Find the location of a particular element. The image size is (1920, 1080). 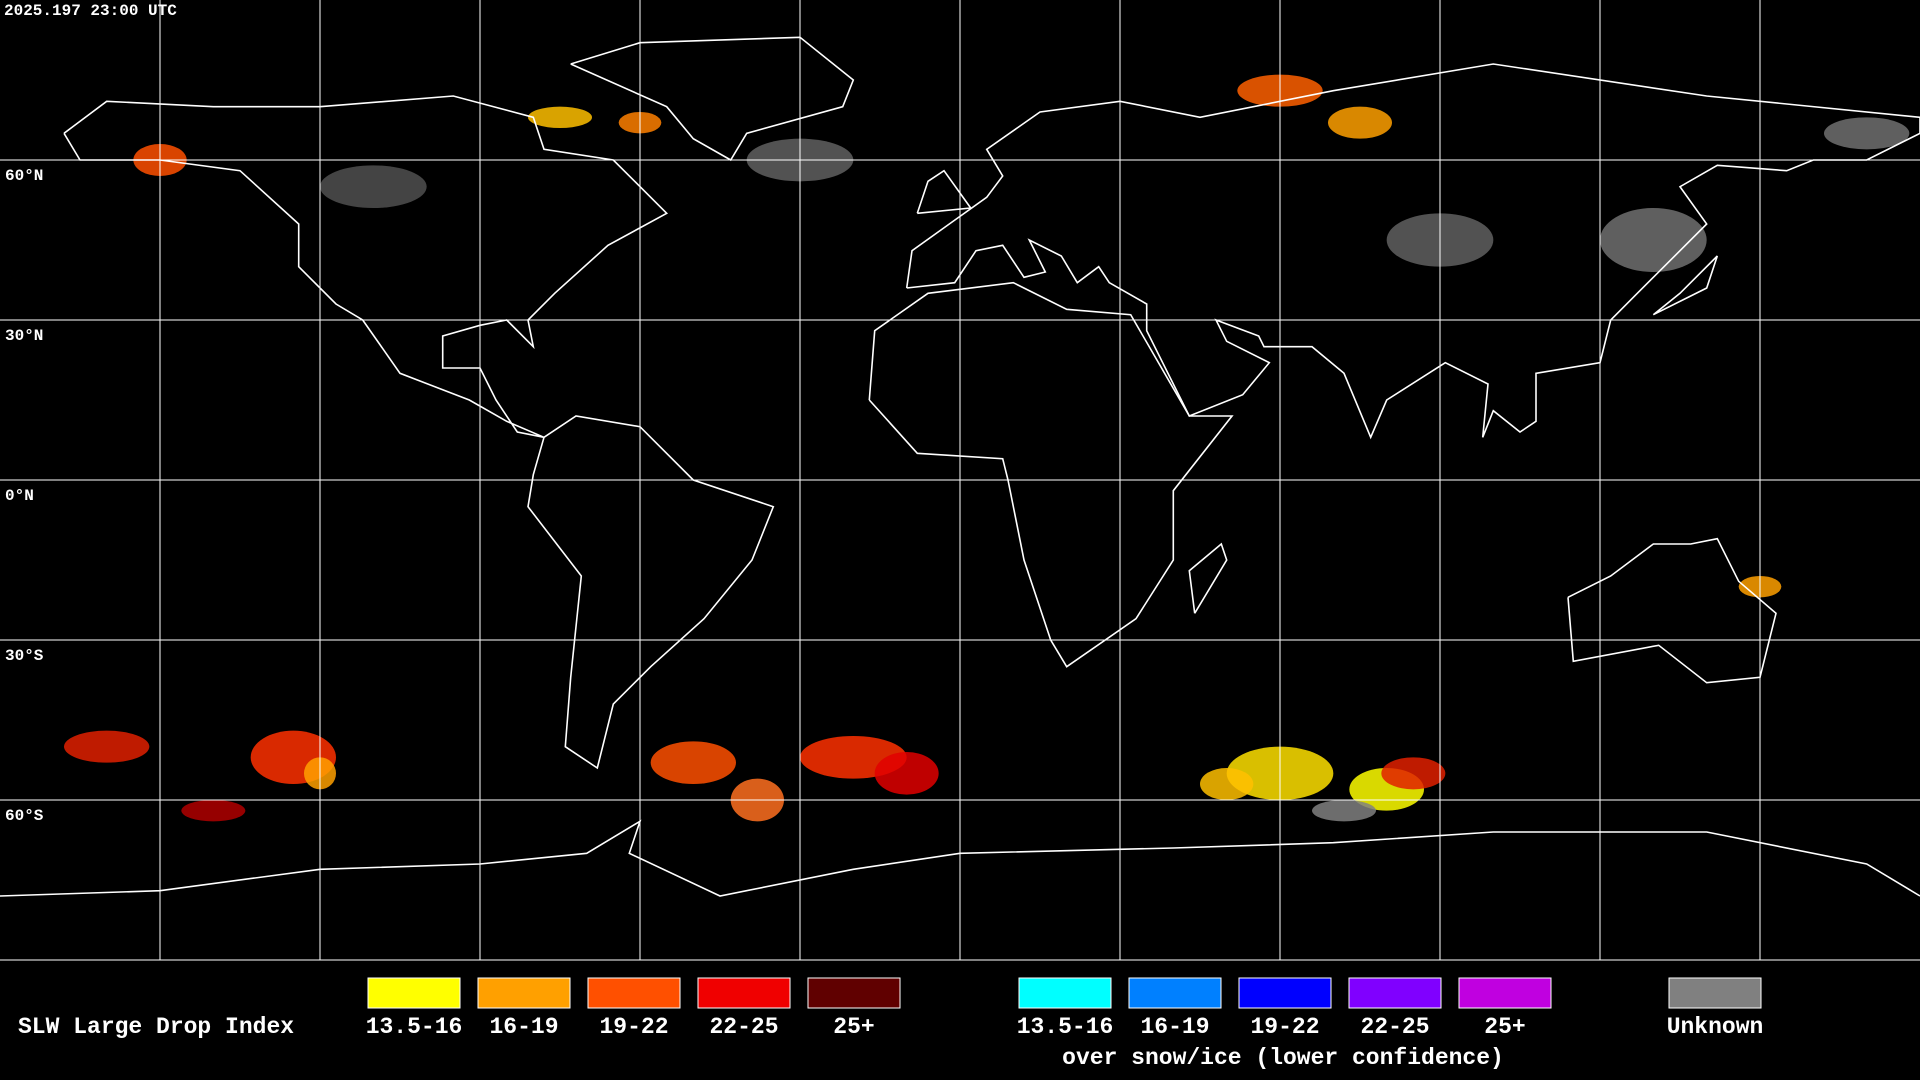

lat-label: 60°N is located at coordinates (24, 176).